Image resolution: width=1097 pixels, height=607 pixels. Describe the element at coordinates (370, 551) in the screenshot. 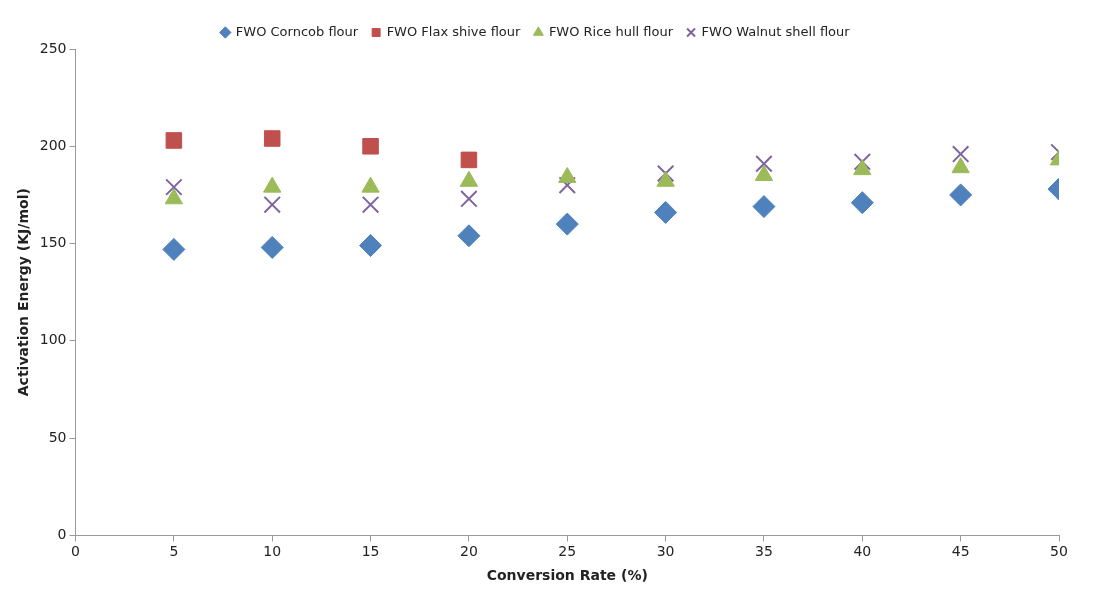

I see `x-tick-label: 15` at that location.